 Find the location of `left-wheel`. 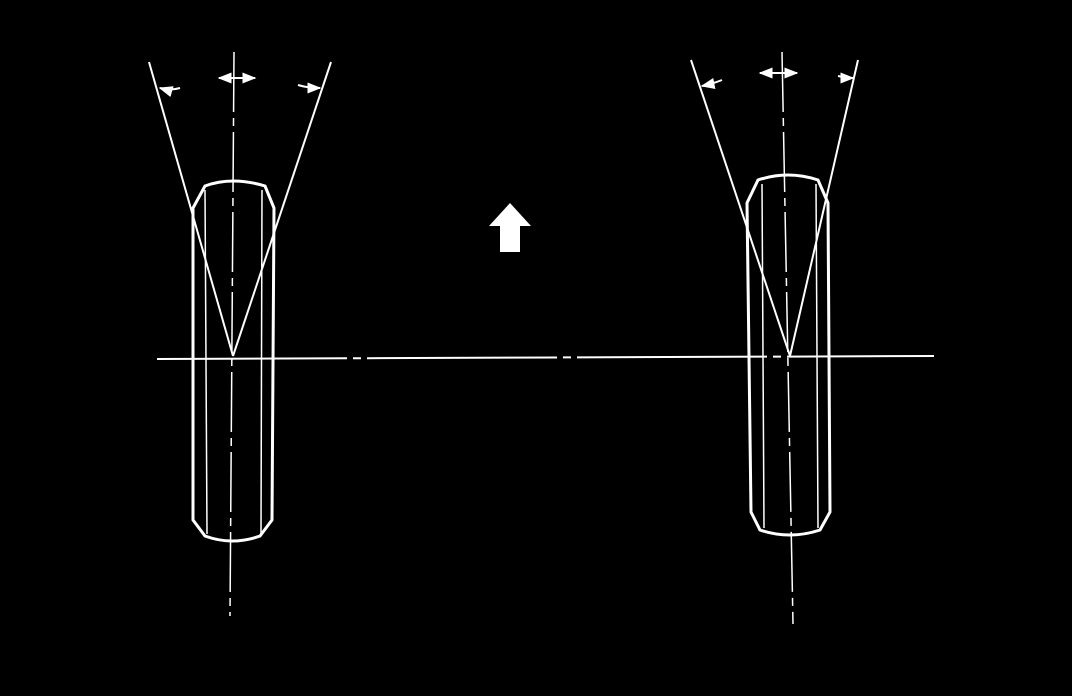

left-wheel is located at coordinates (240, 334).